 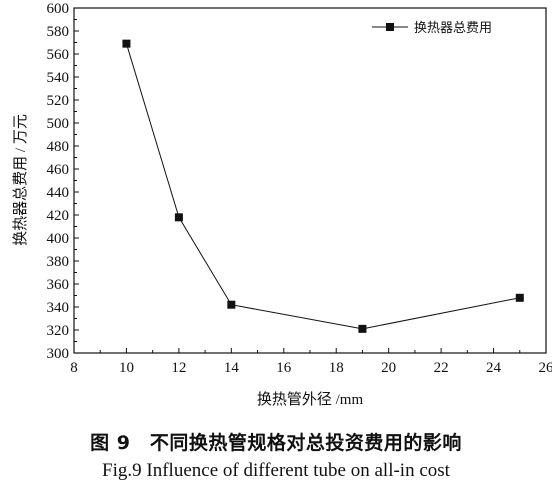 I want to click on x-tick-label: 12, so click(x=178, y=368).